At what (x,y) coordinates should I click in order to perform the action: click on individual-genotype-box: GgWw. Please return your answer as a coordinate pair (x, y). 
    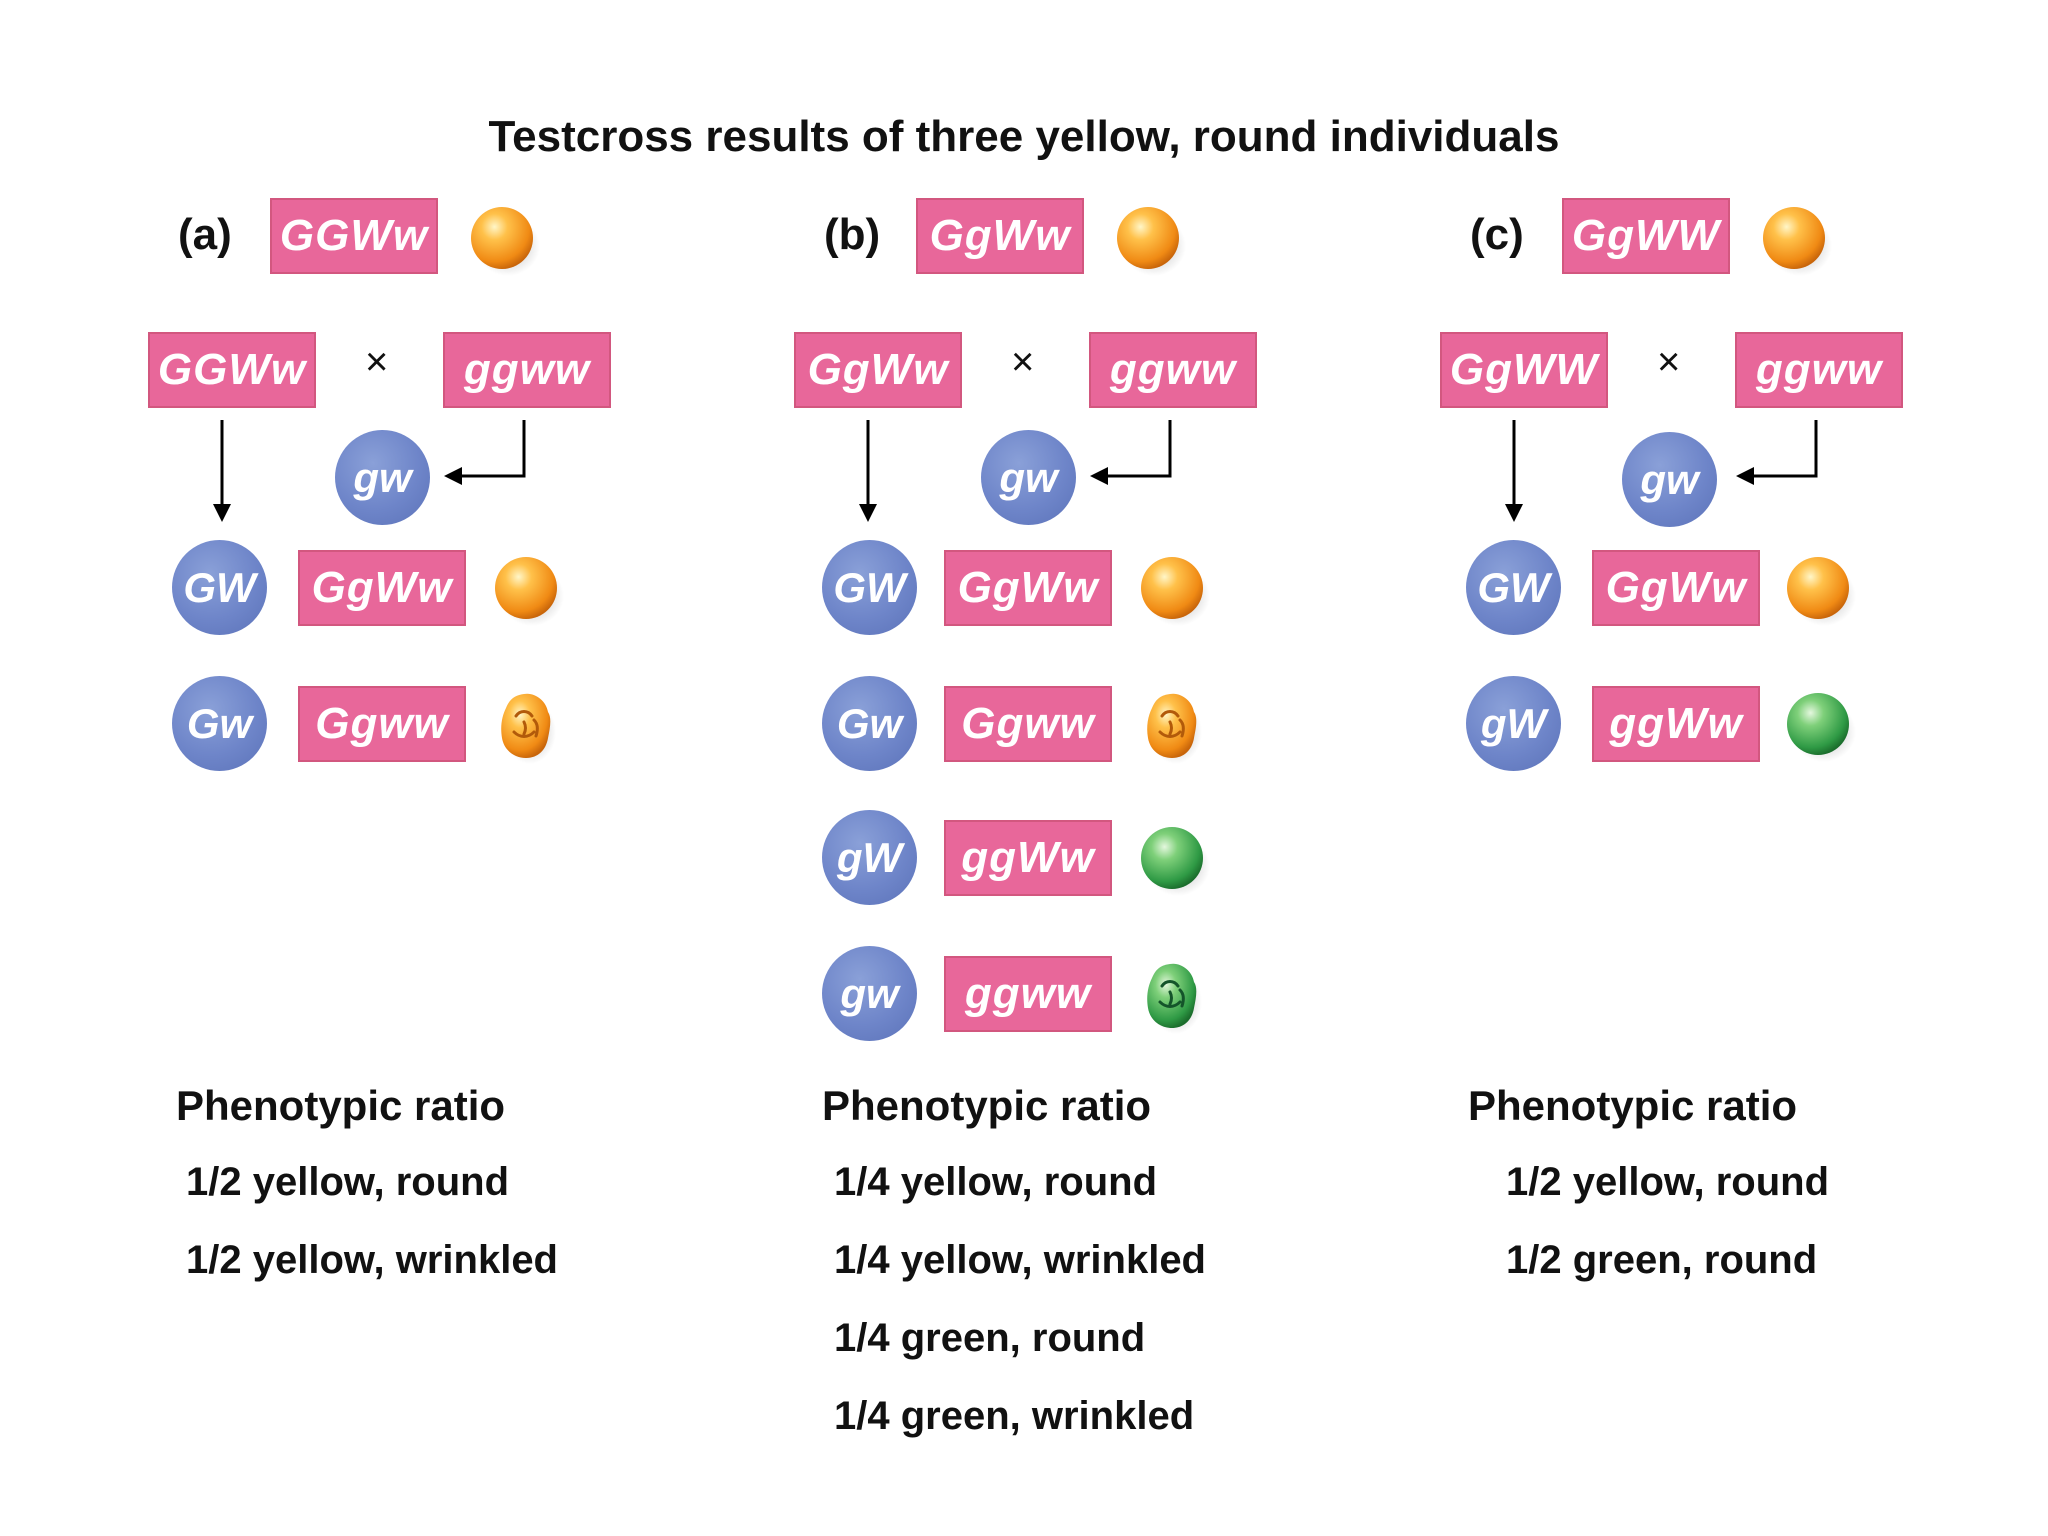
    Looking at the image, I should click on (1000, 236).